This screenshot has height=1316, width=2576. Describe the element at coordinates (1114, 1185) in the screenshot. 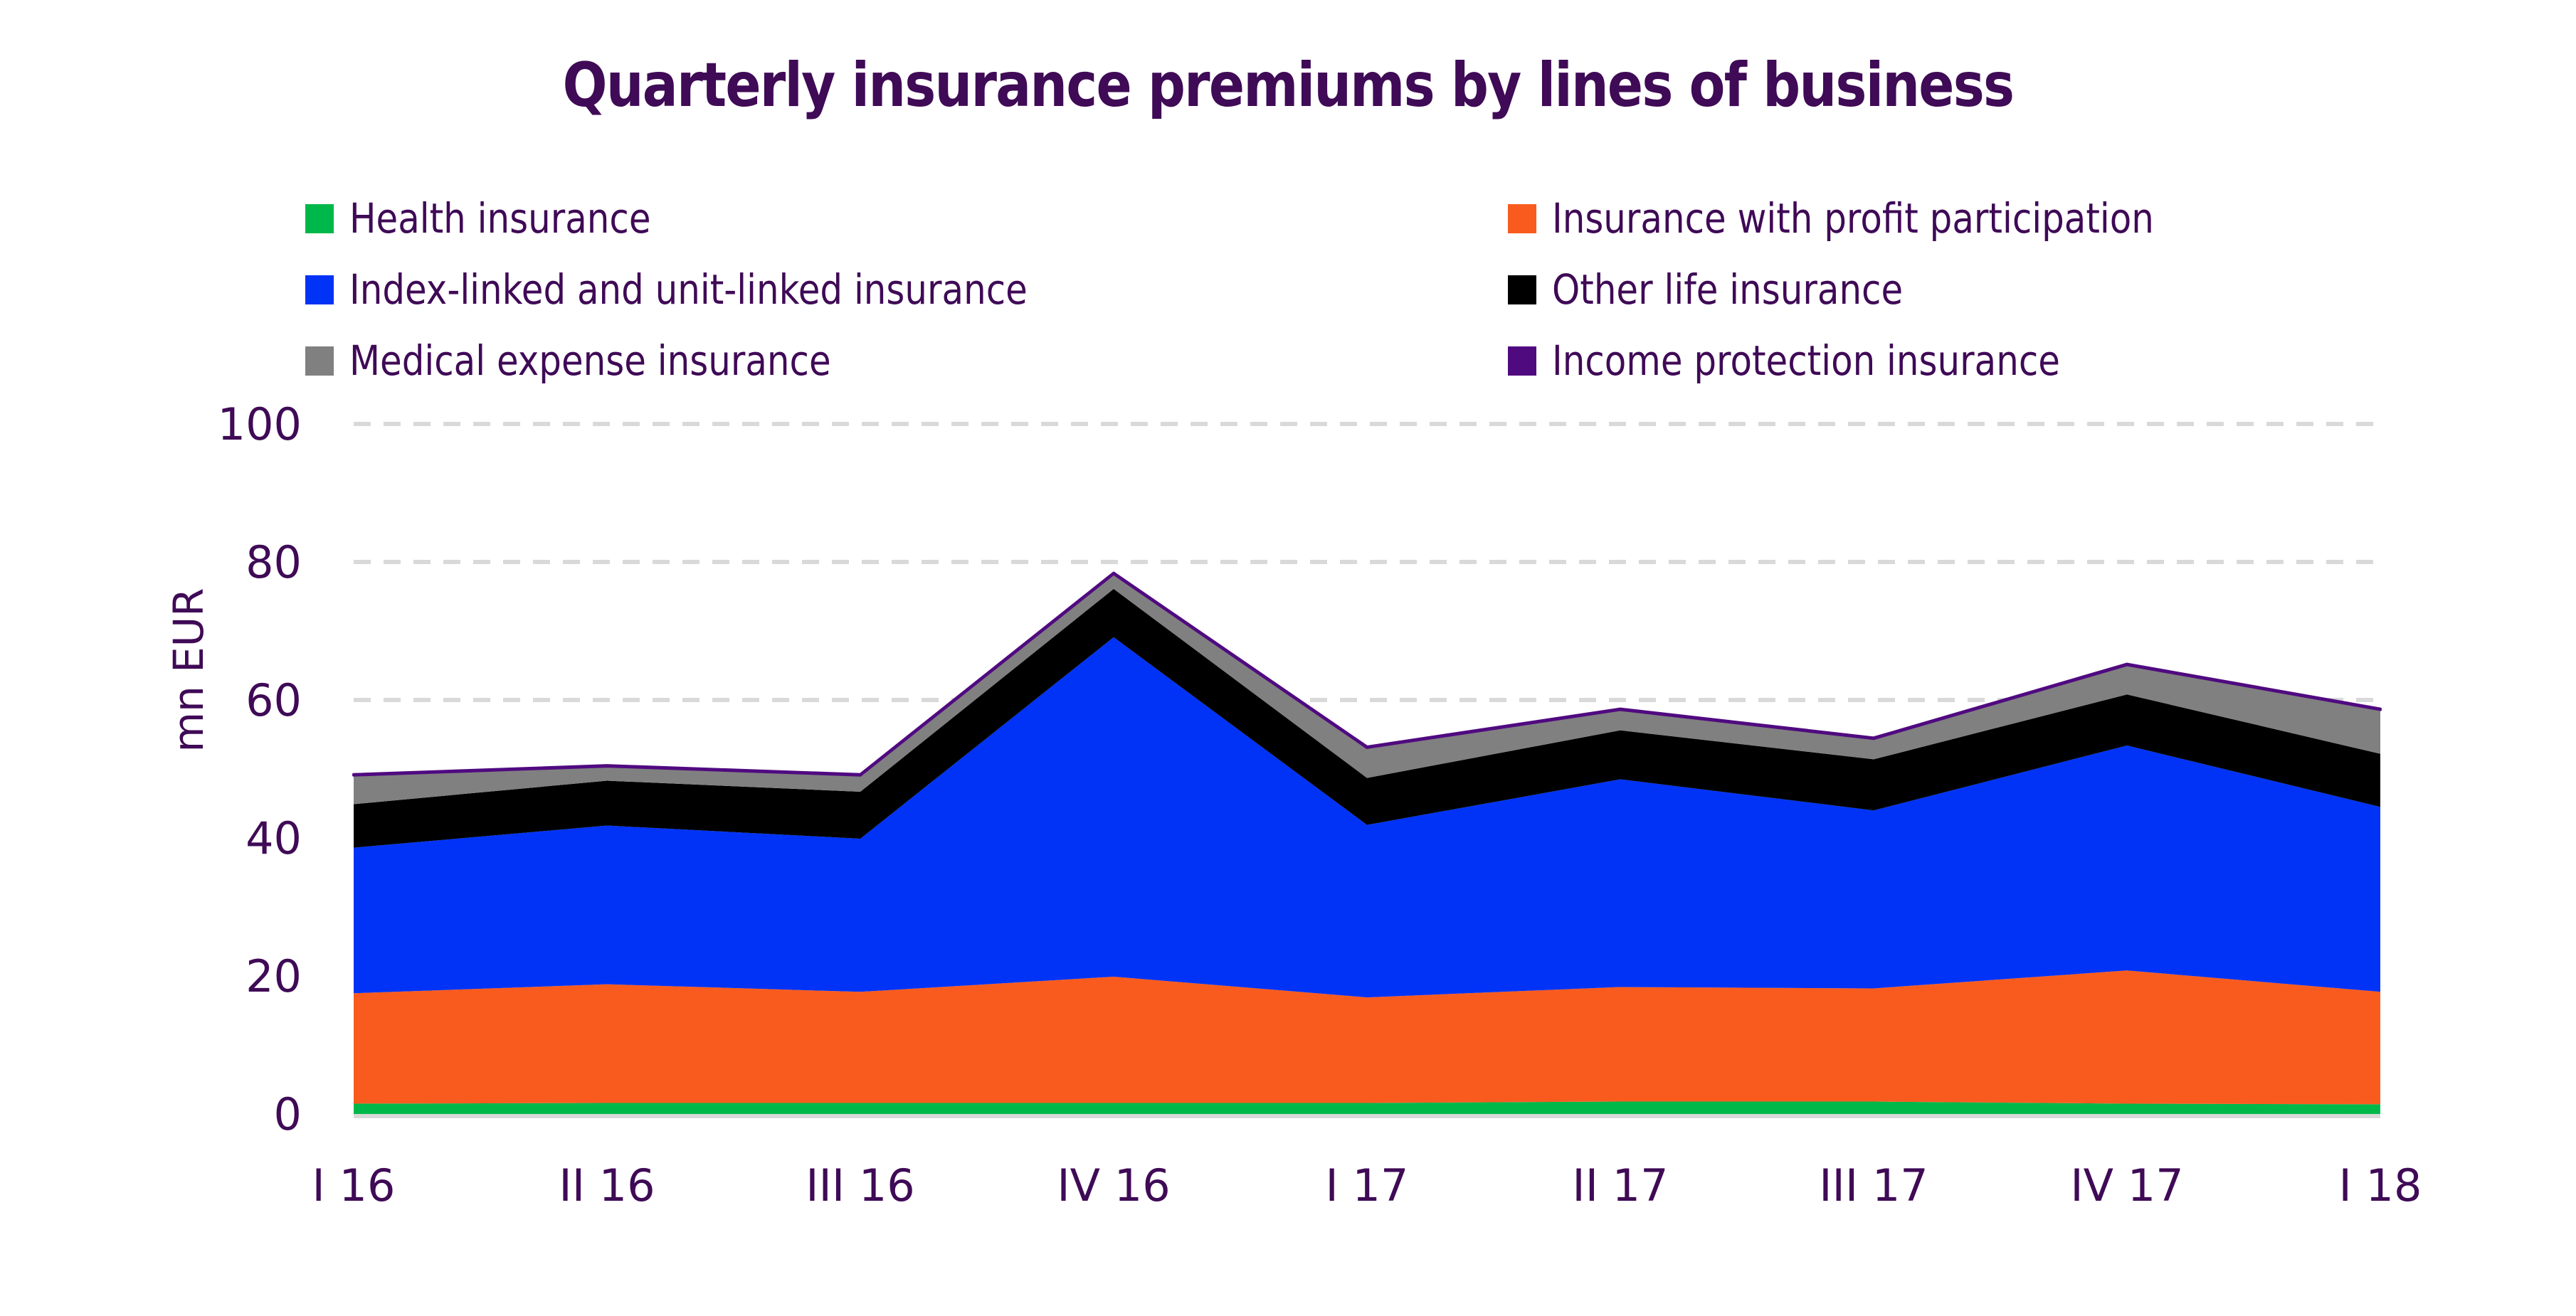

I see `x-tick-label: IV 16` at that location.